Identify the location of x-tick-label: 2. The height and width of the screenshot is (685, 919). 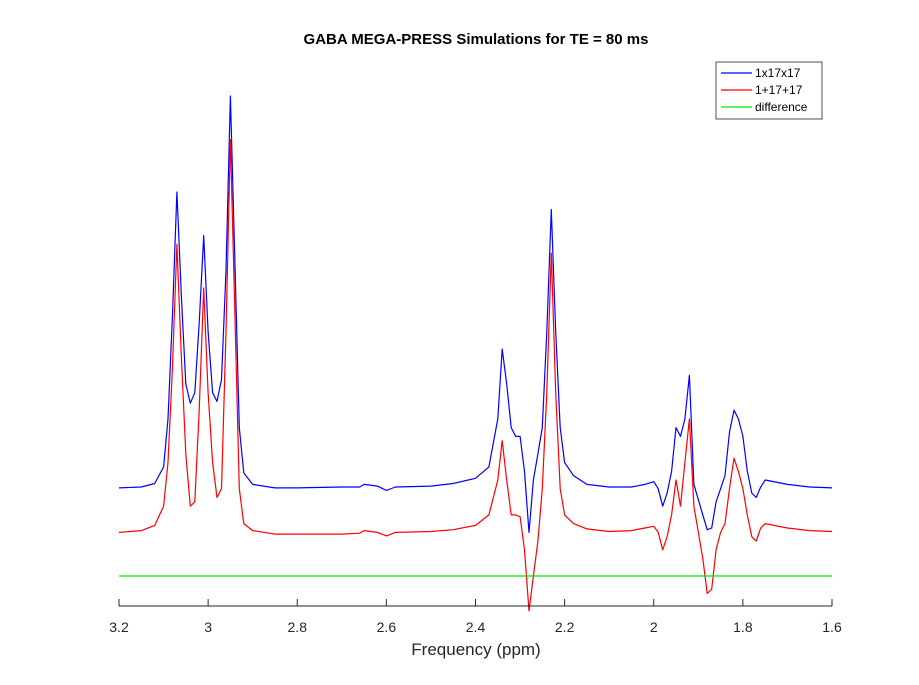
(654, 627).